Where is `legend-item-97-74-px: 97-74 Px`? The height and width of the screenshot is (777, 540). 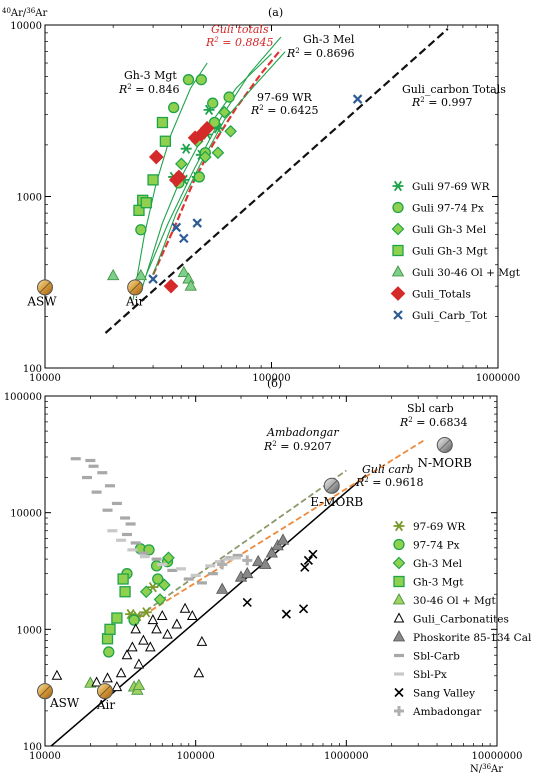
legend-item-97-74-px: 97-74 Px is located at coordinates (426, 545).